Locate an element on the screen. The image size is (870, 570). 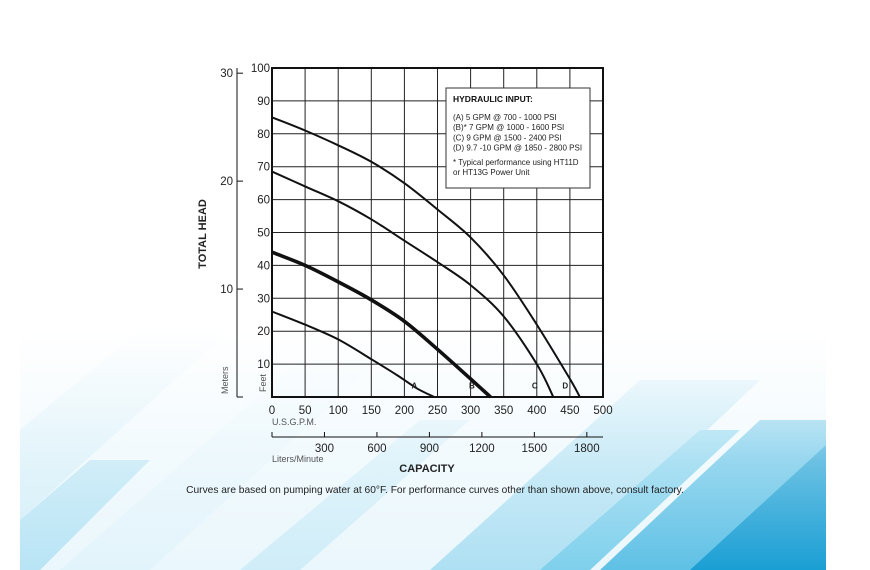
y-tick-label: 30 is located at coordinates (263, 299).